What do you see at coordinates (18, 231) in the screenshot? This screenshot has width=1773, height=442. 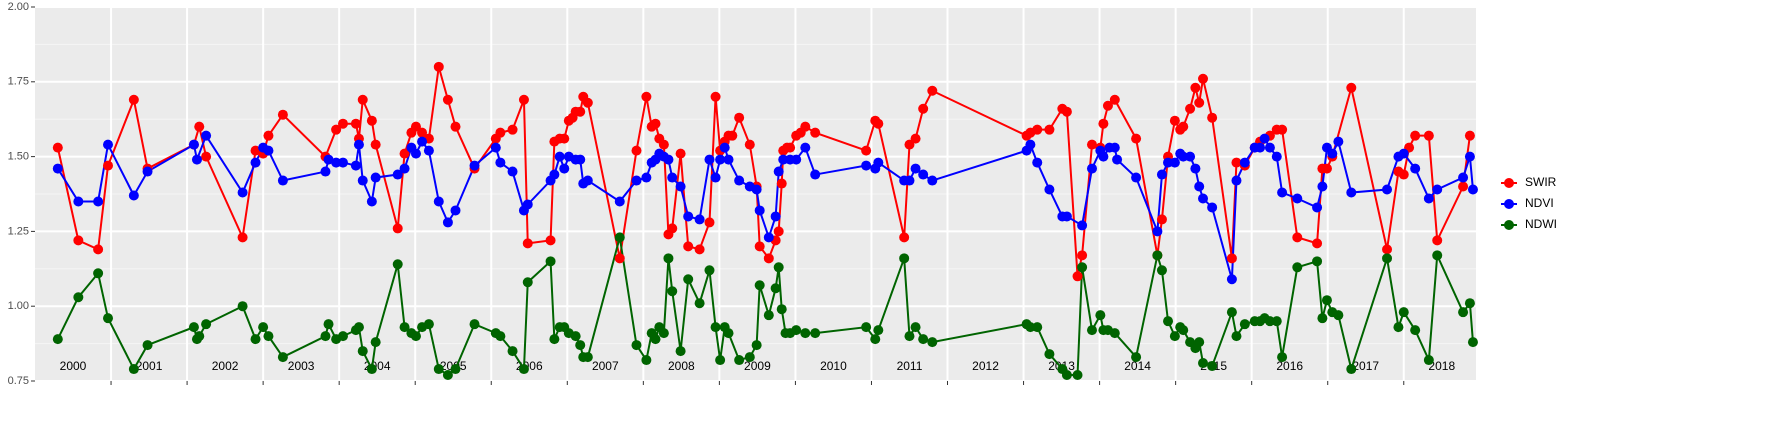 I see `y-tick-label: 1.25` at bounding box center [18, 231].